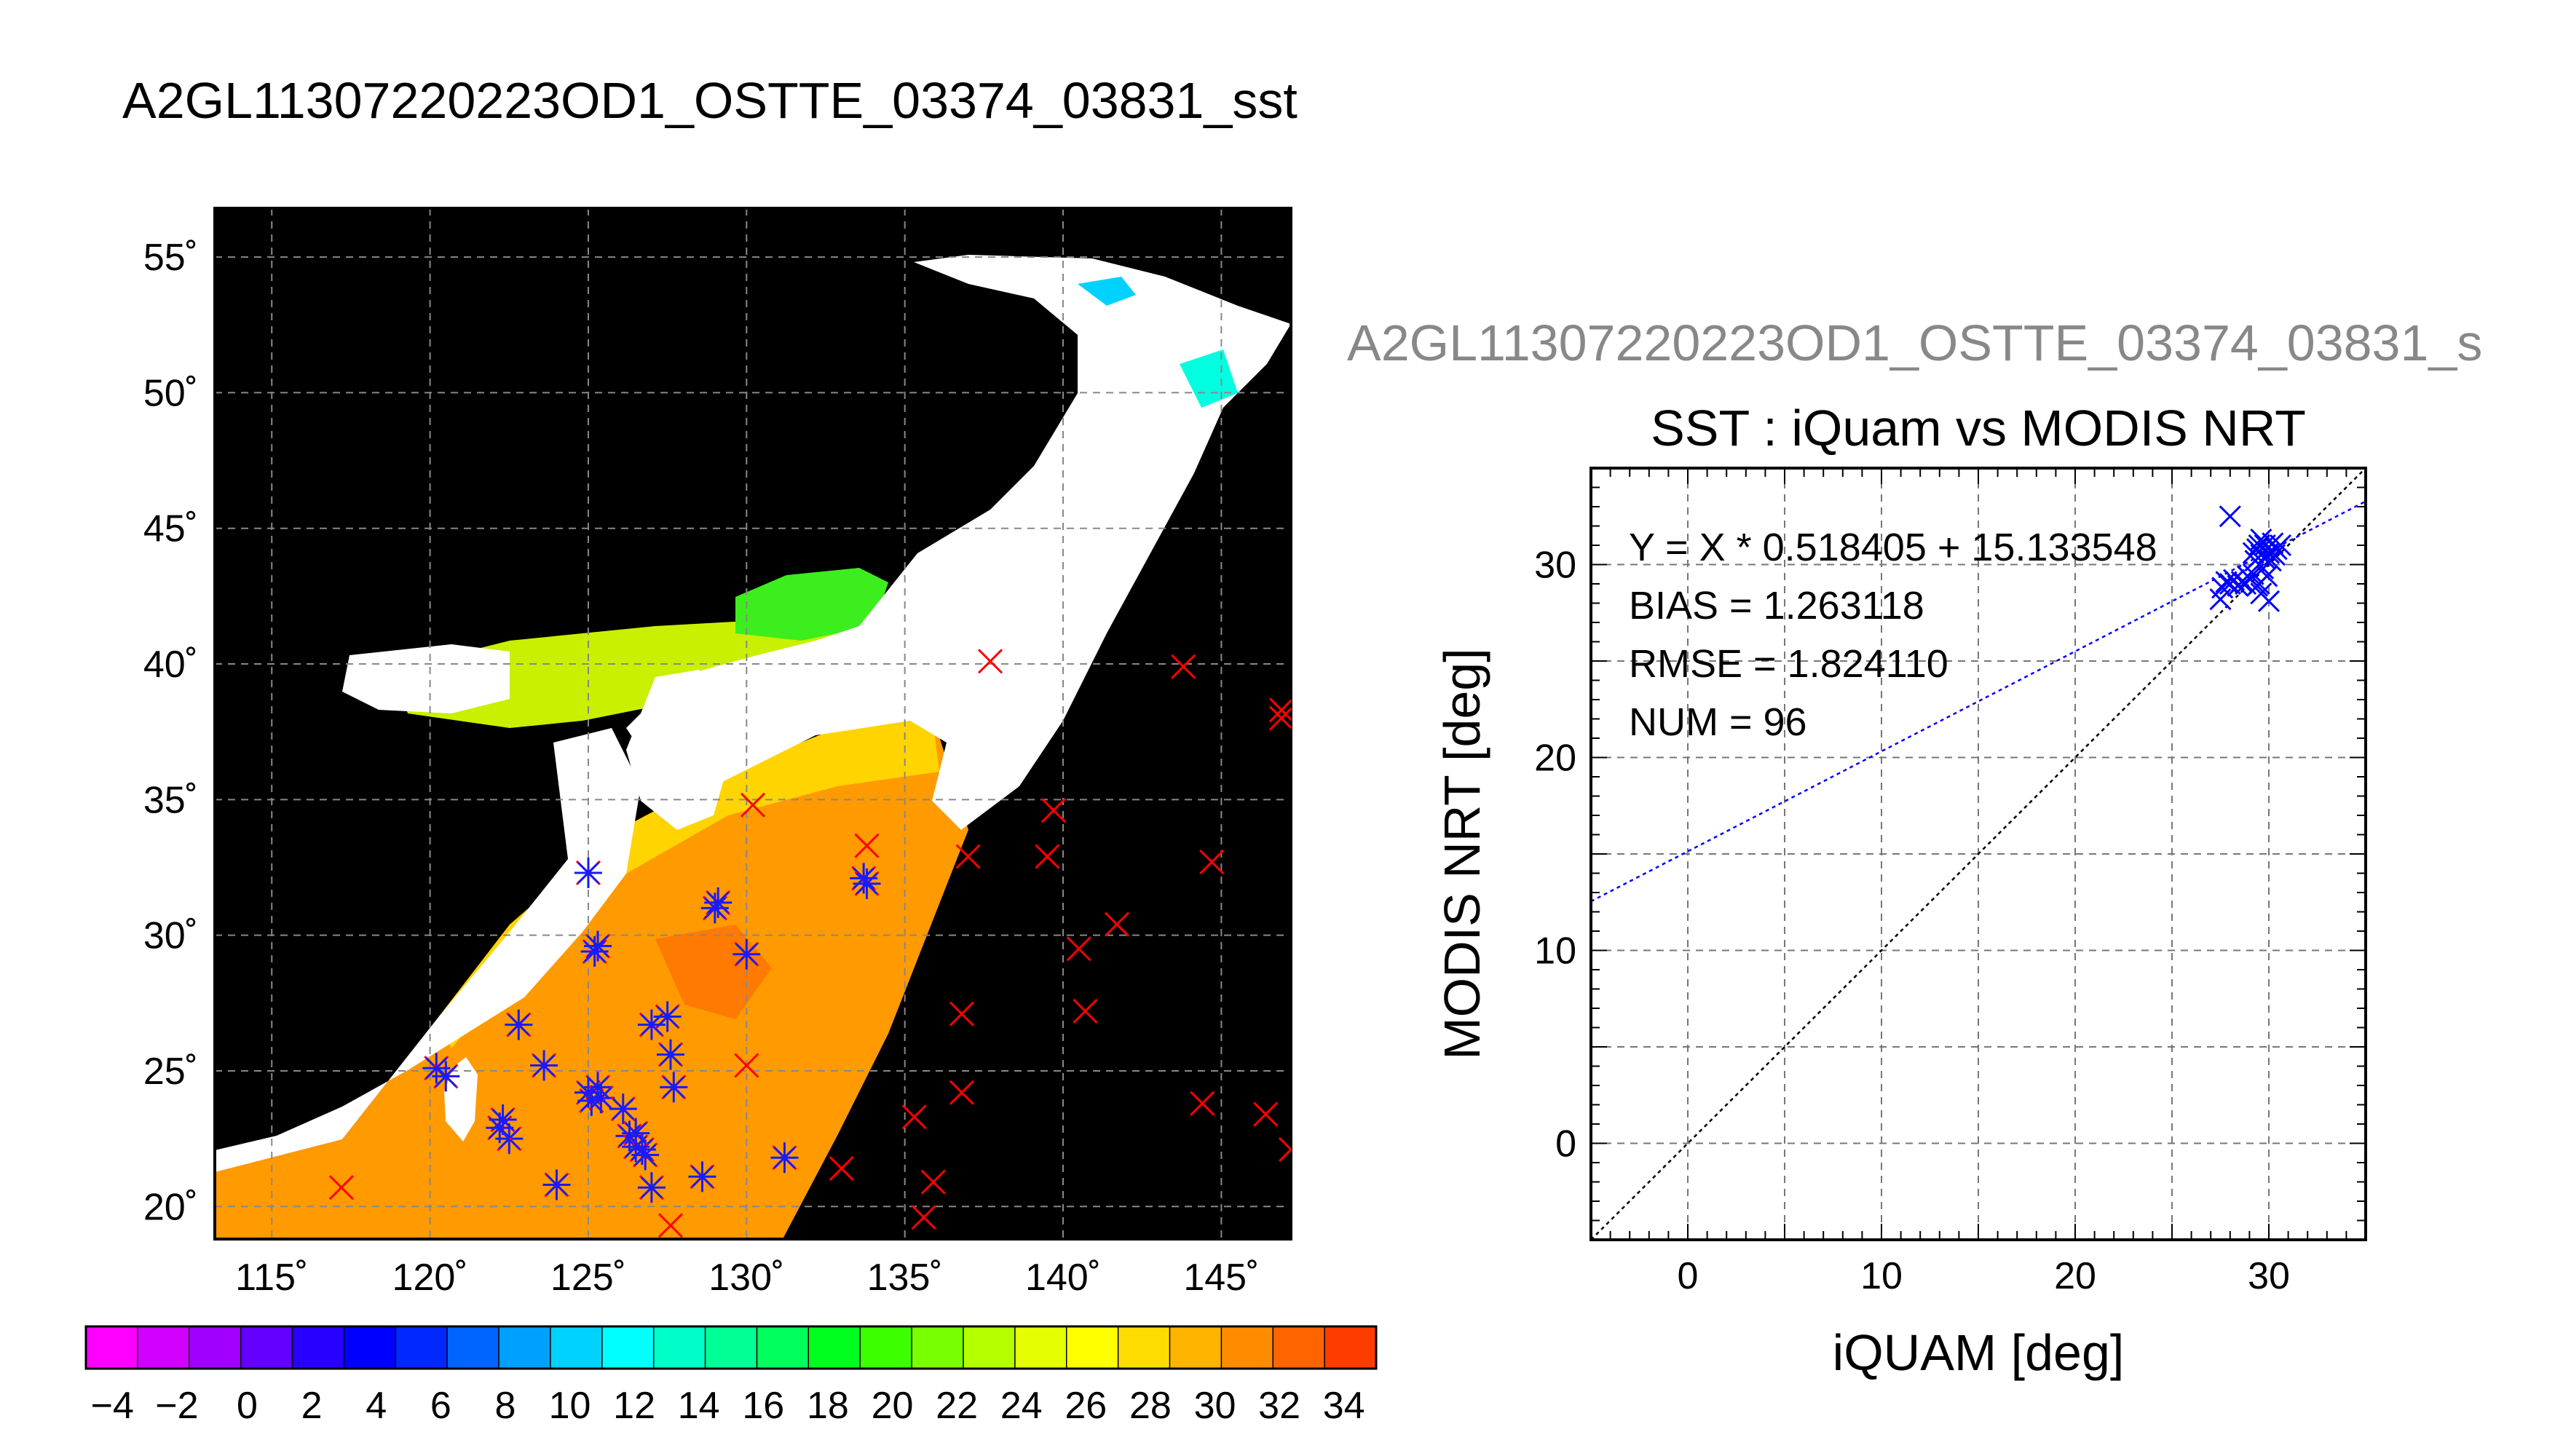  What do you see at coordinates (426, 678) in the screenshot?
I see `northwest-cloud` at bounding box center [426, 678].